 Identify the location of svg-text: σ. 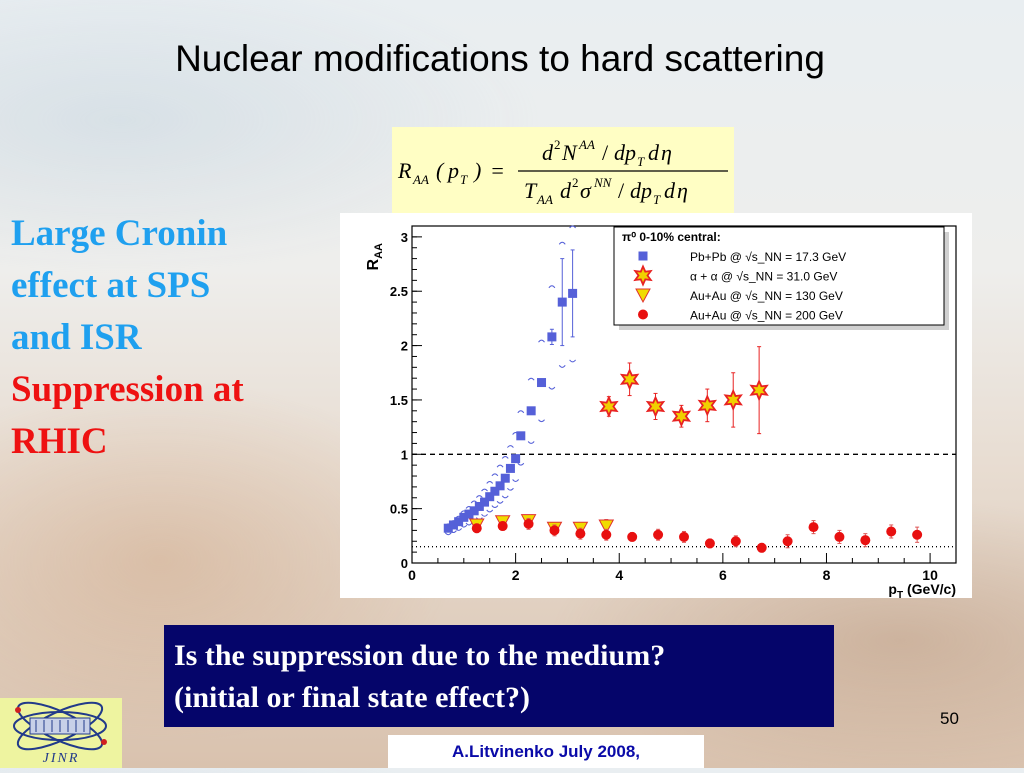
(586, 190).